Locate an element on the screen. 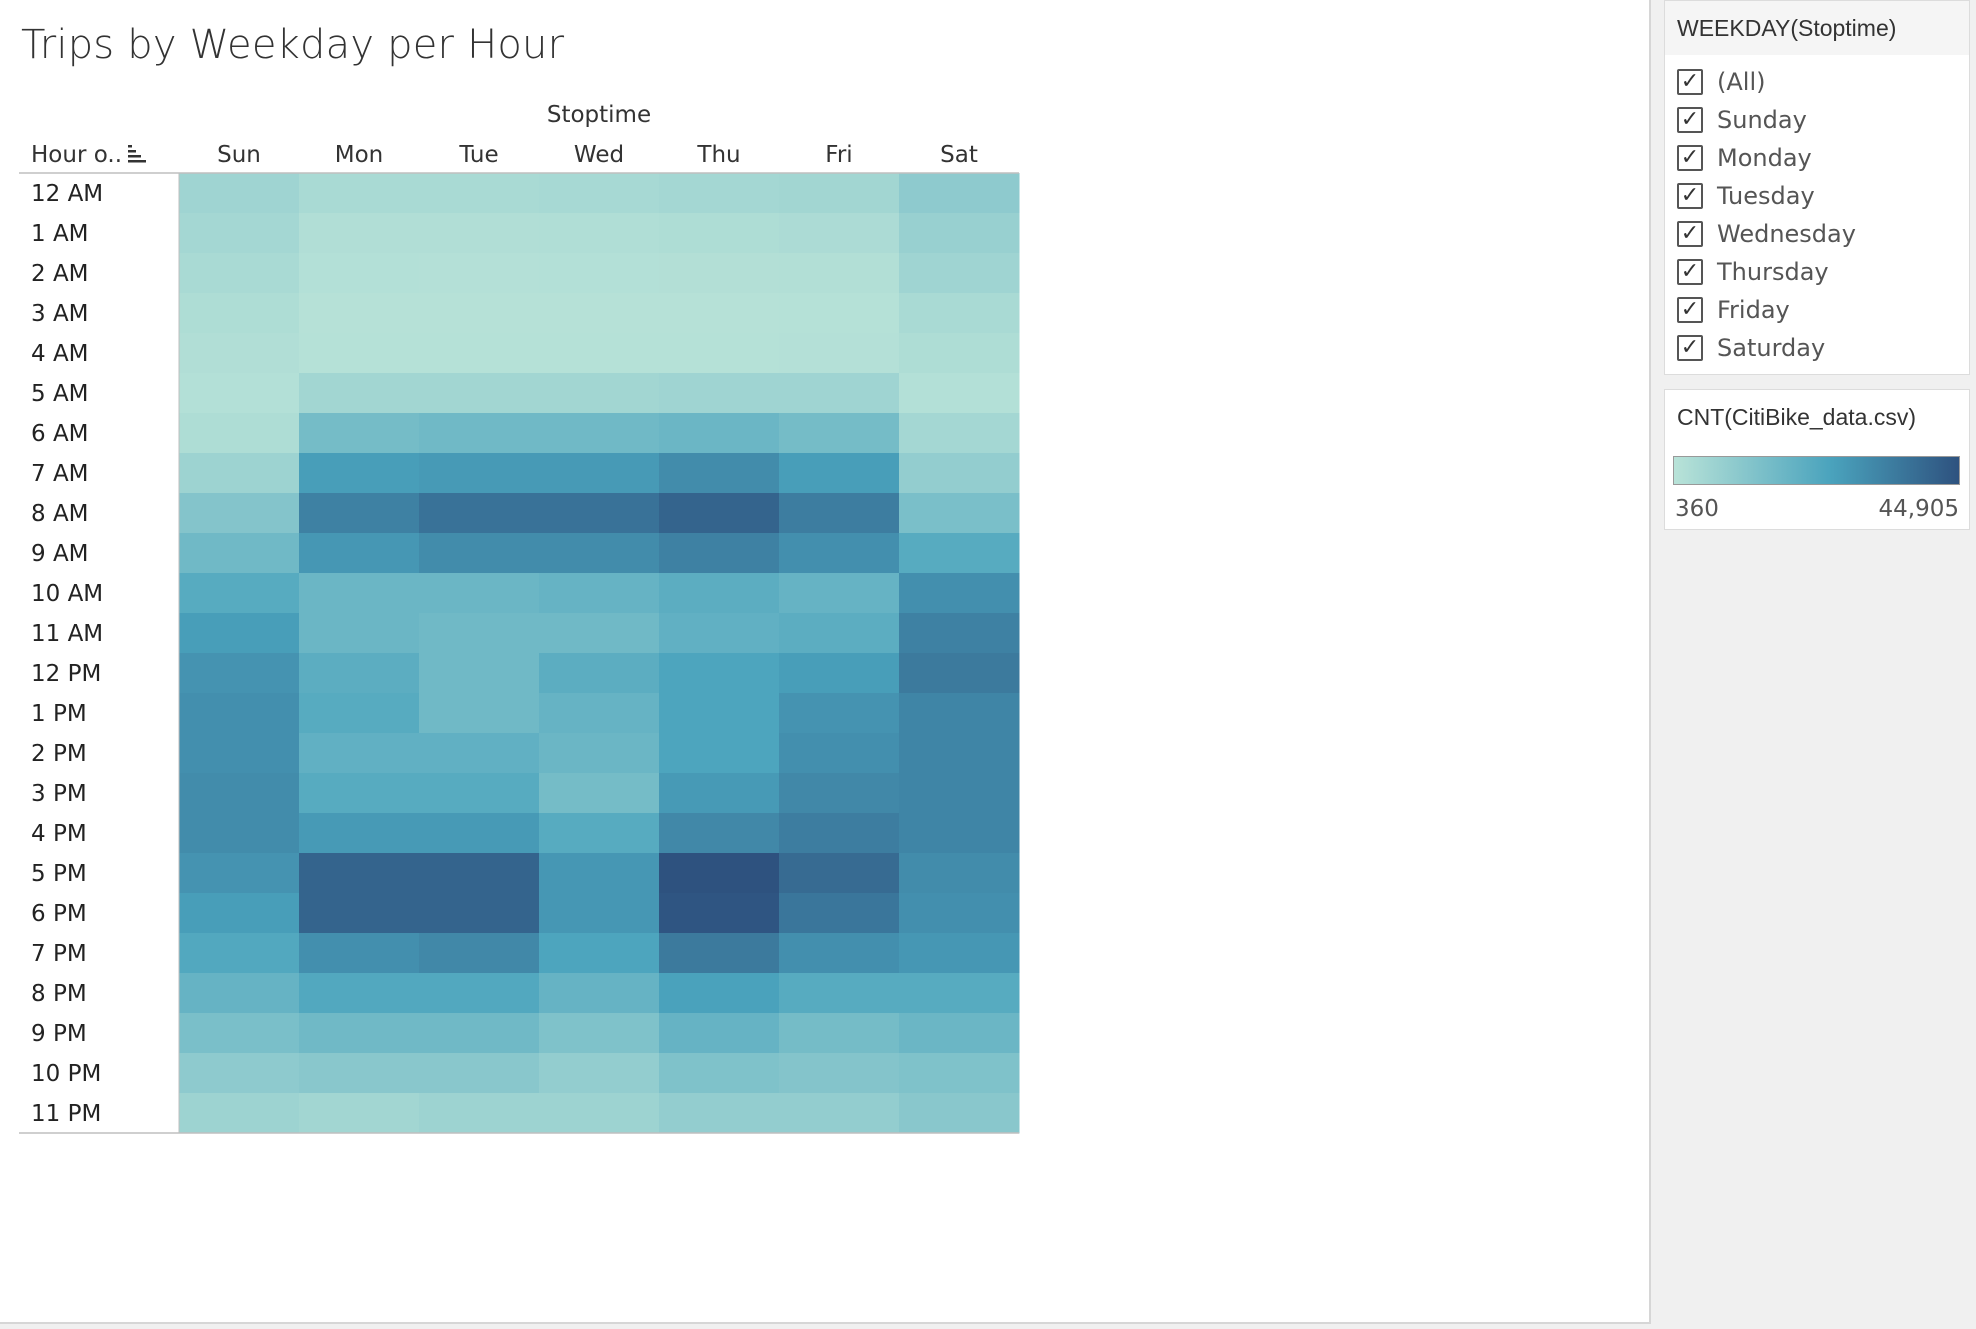 This screenshot has width=1976, height=1329. filter-item: ✓ Saturday is located at coordinates (1817, 348).